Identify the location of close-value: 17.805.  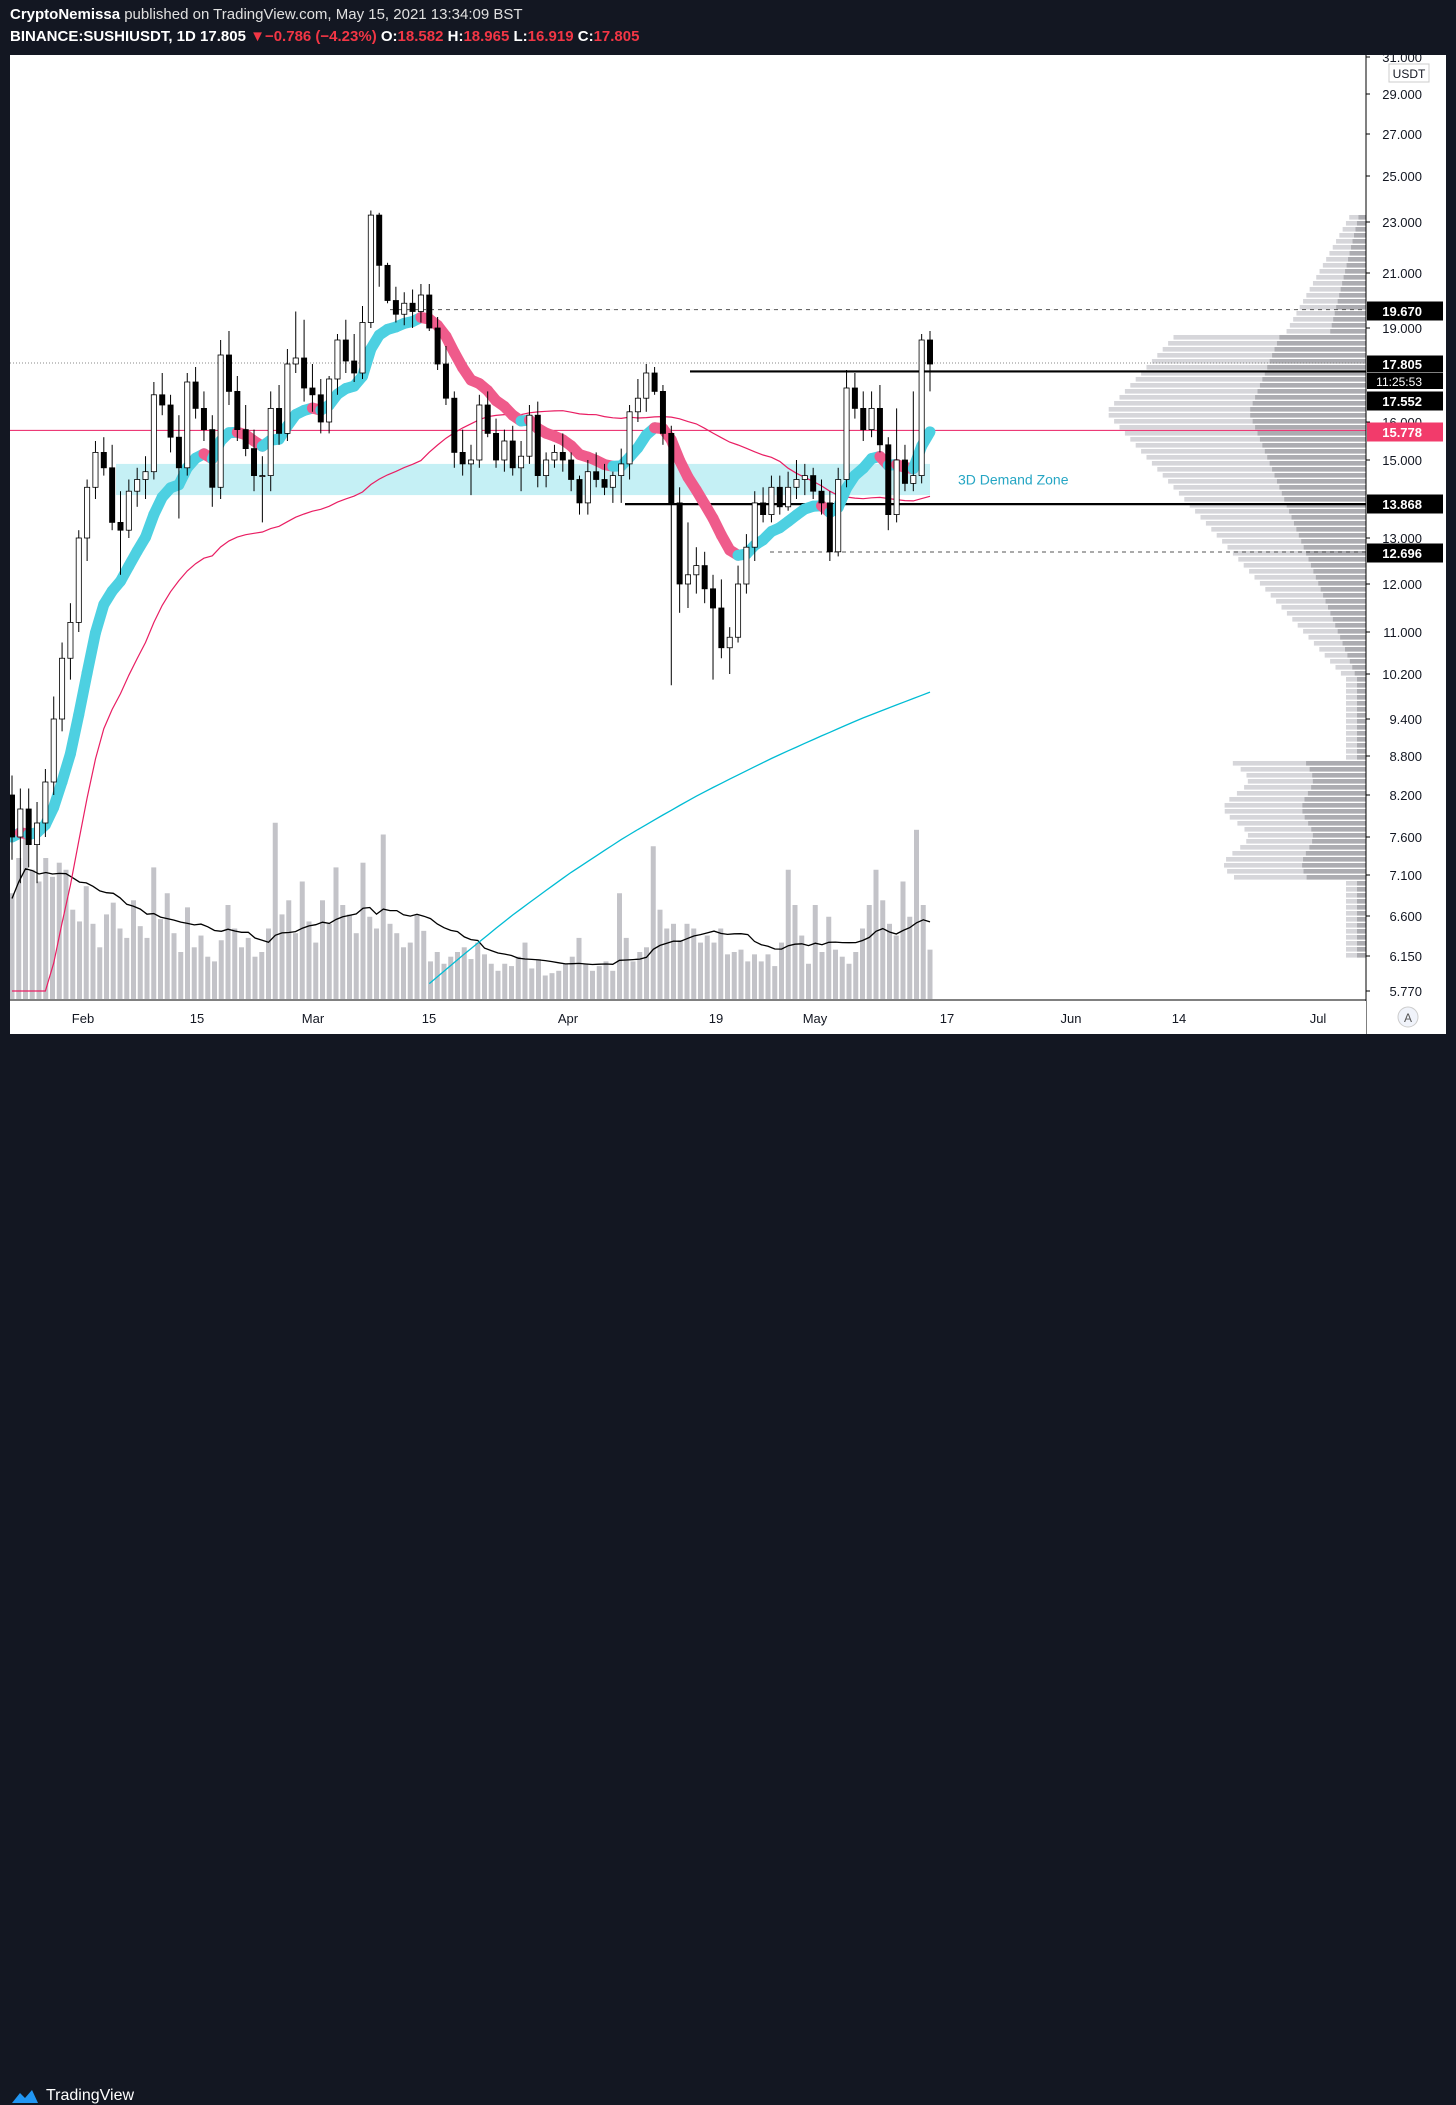
(617, 36).